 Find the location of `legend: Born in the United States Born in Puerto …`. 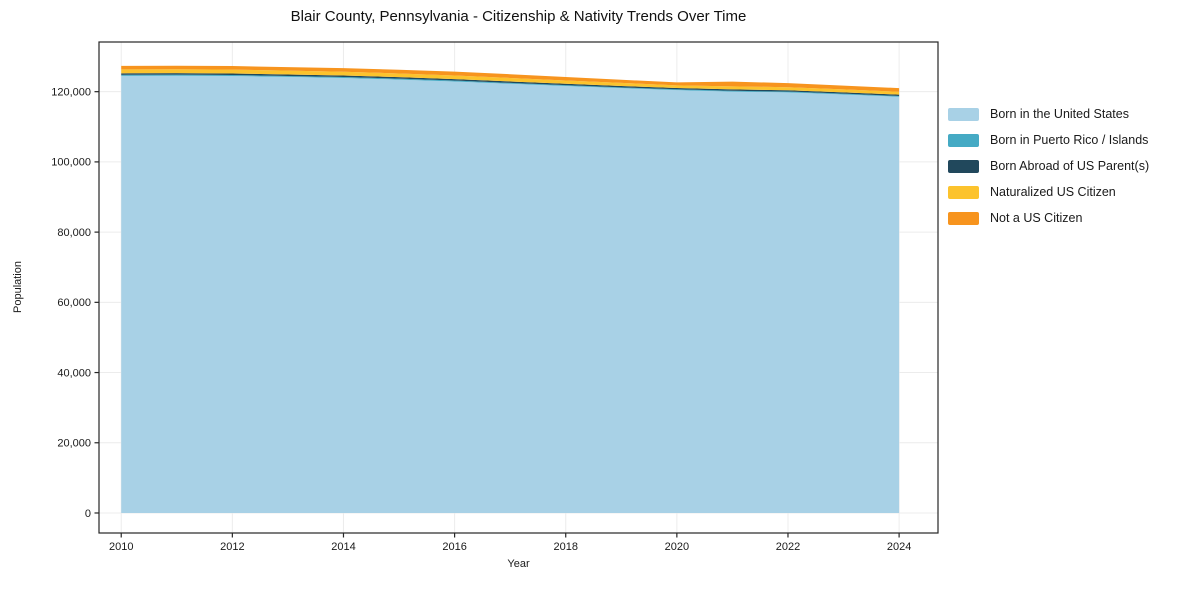

legend: Born in the United States Born in Puerto … is located at coordinates (1048, 166).